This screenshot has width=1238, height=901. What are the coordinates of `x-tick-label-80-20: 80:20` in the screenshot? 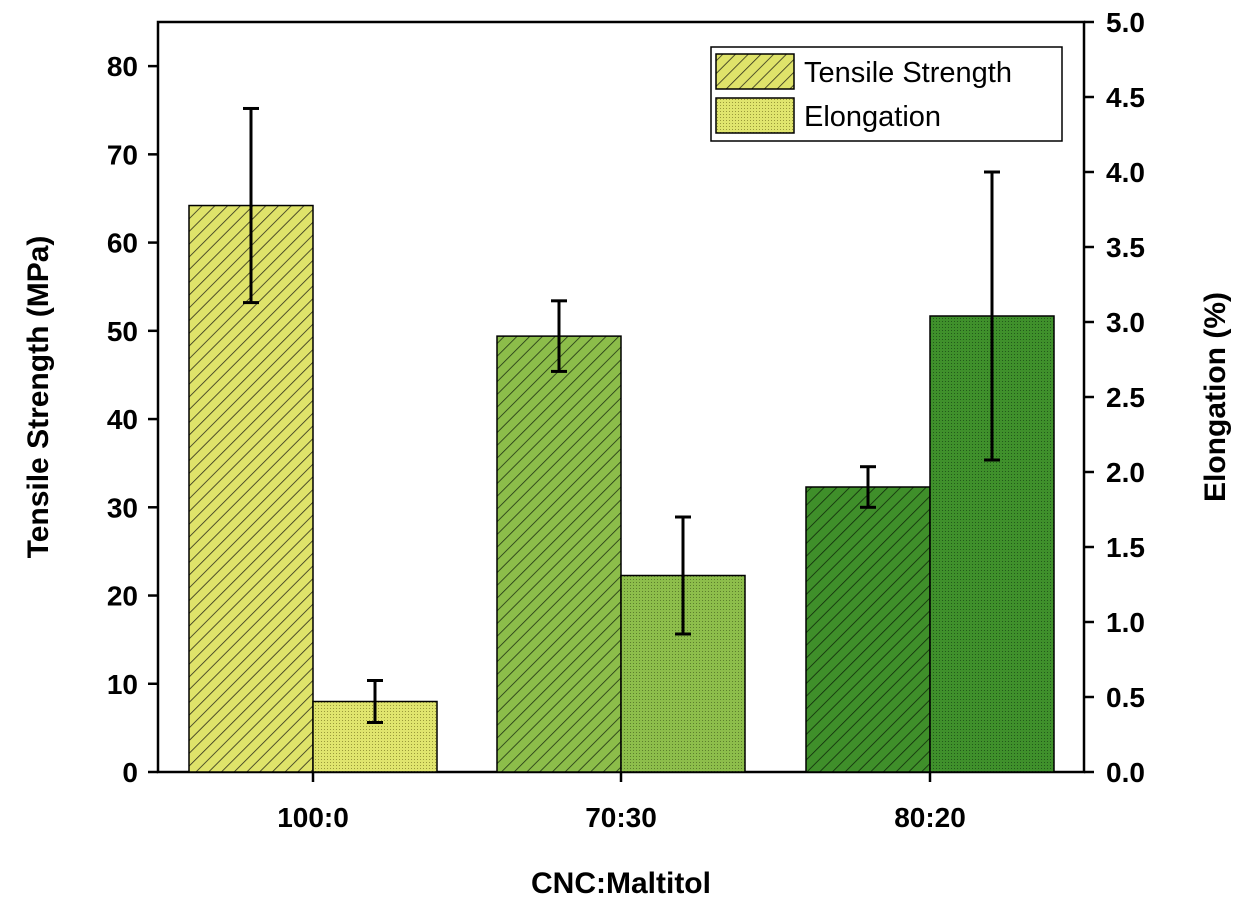 It's located at (930, 817).